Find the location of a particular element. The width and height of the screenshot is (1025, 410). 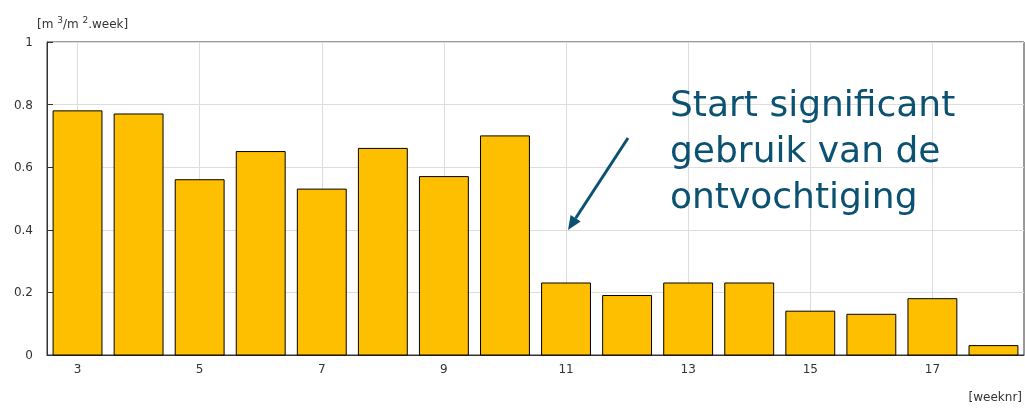

y-tick-label: 0 is located at coordinates (29, 355).